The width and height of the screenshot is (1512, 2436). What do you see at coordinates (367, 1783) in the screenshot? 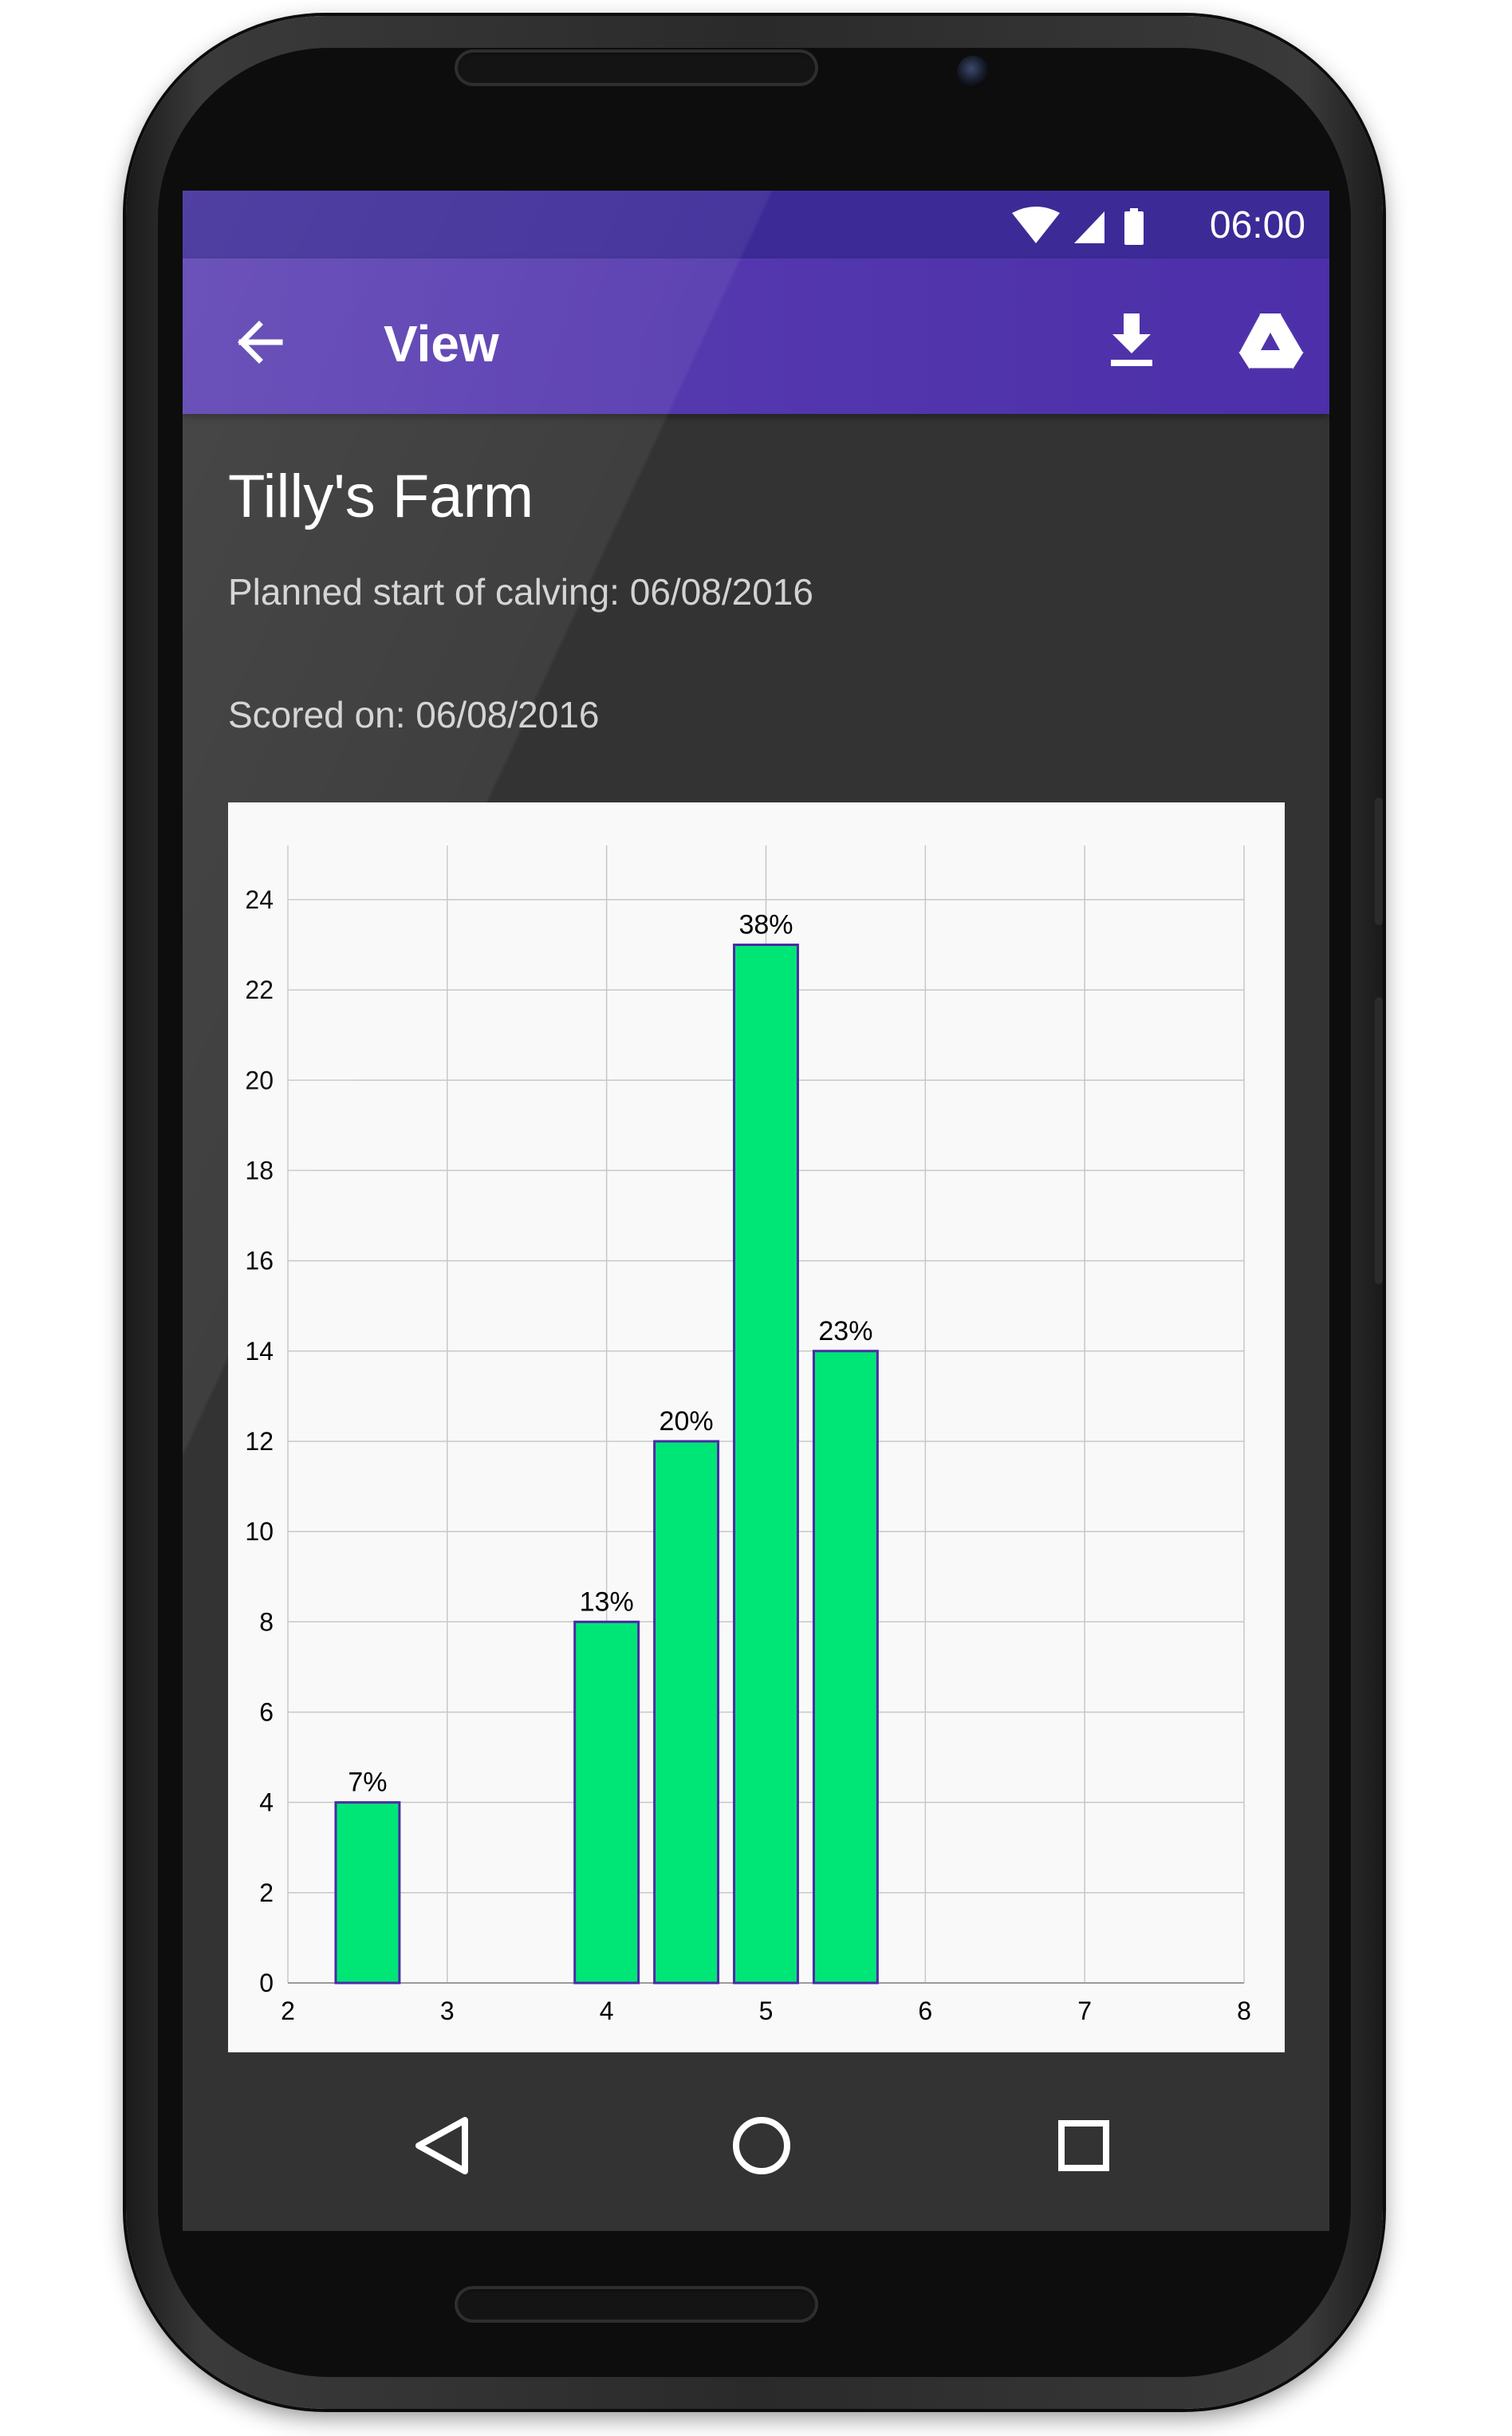
I see `bar-label: 7%` at bounding box center [367, 1783].